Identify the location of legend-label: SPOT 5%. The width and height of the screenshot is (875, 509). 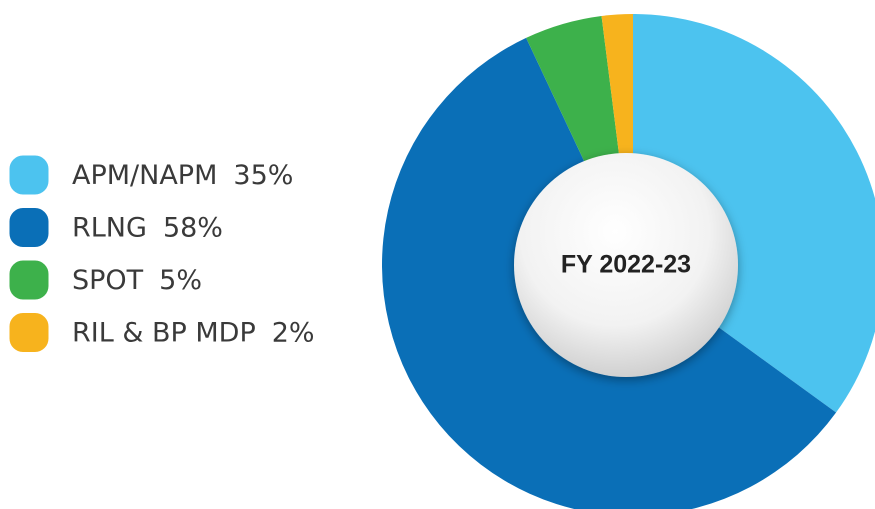
(137, 280).